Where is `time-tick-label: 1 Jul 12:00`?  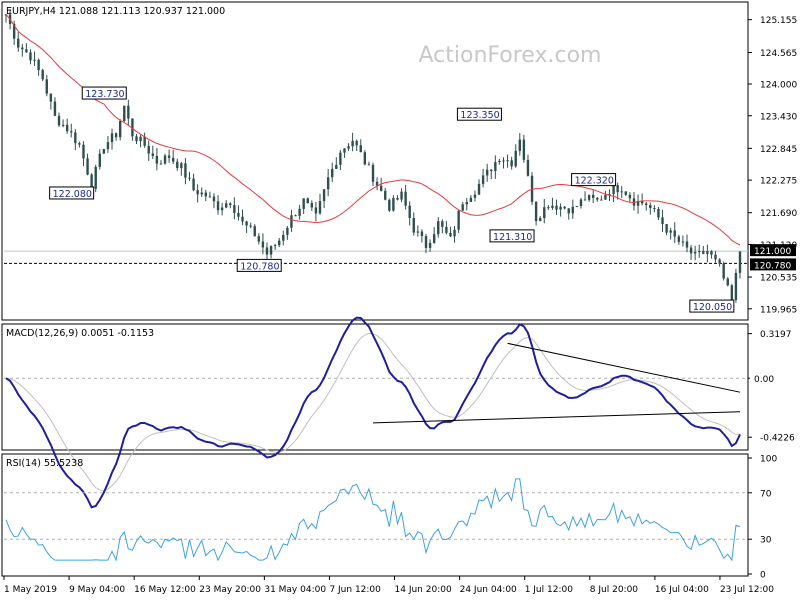
time-tick-label: 1 Jul 12:00 is located at coordinates (549, 590).